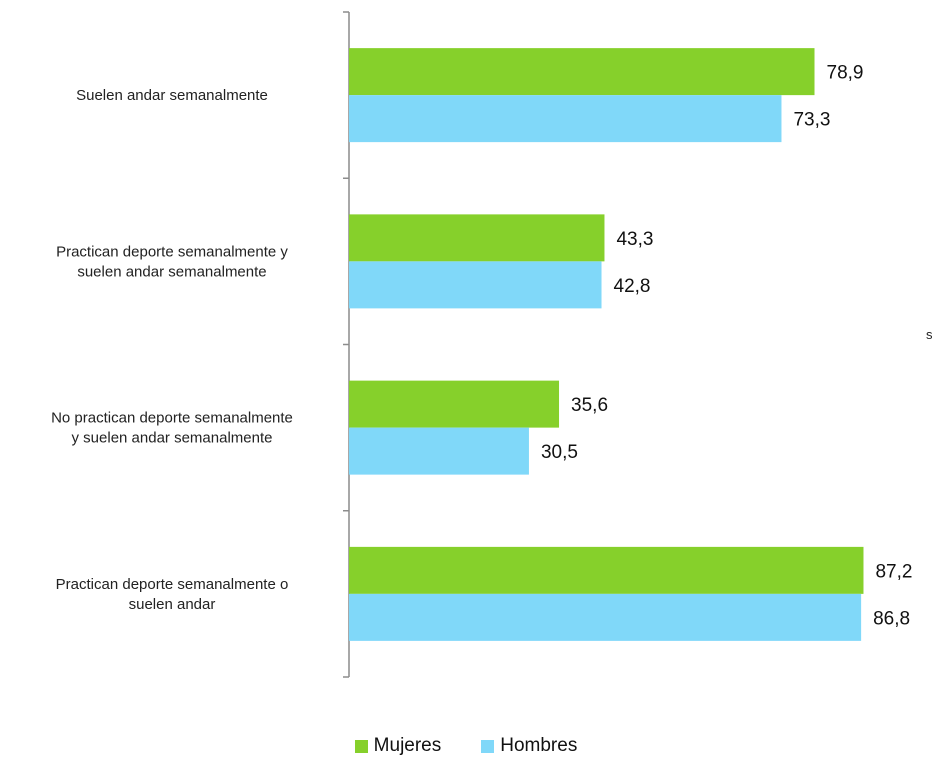 The width and height of the screenshot is (932, 758). Describe the element at coordinates (589, 405) in the screenshot. I see `data-label: 35,6` at that location.